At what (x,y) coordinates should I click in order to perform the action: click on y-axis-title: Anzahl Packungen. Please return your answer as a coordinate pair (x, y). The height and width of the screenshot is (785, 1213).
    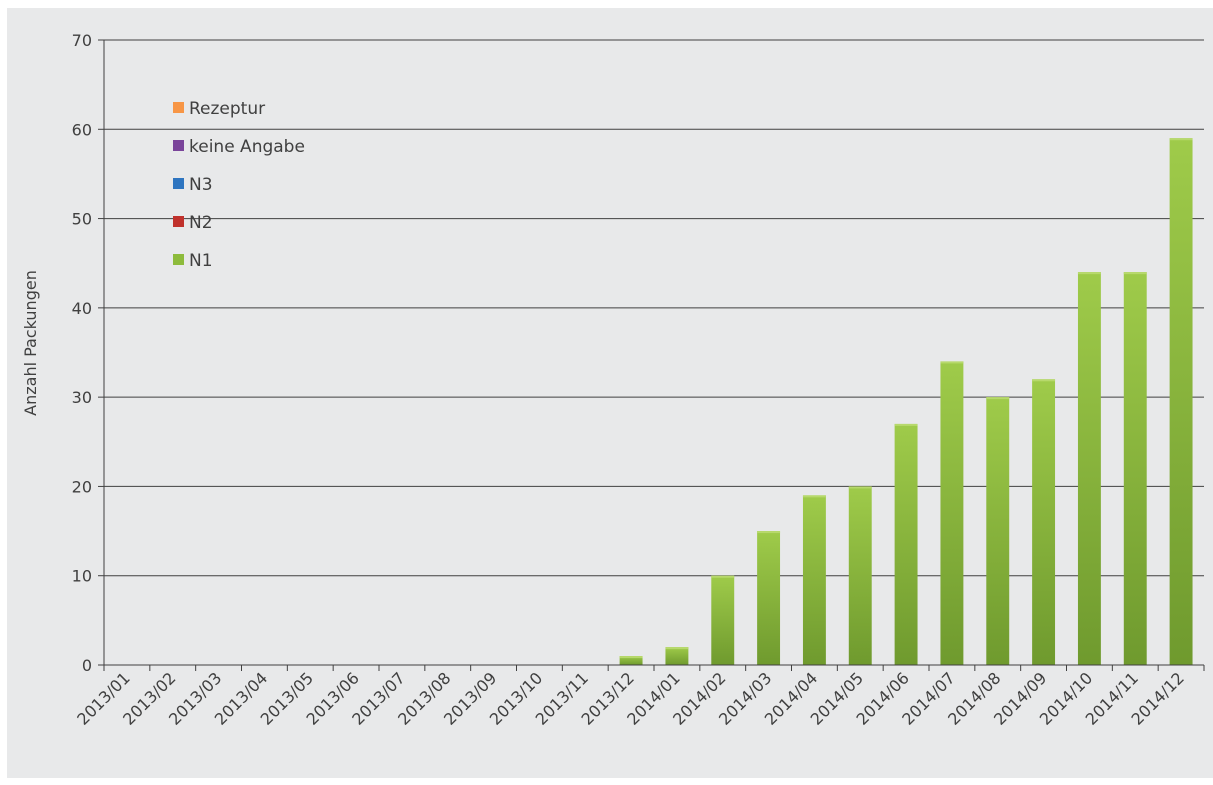
    Looking at the image, I should click on (30, 343).